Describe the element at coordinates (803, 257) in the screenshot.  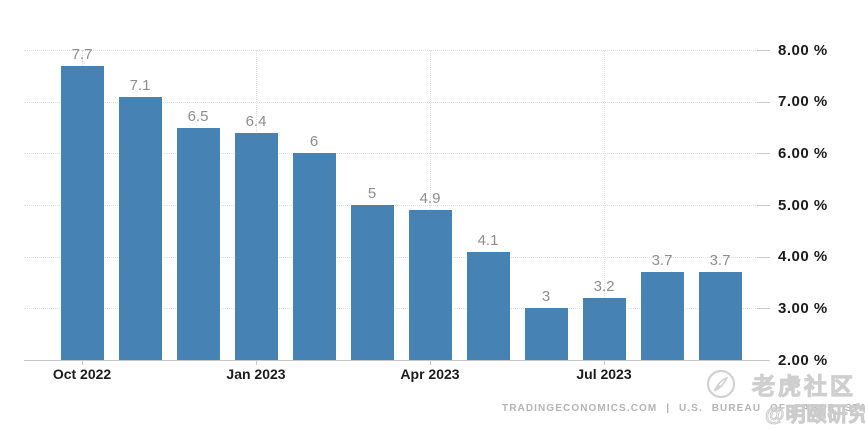
I see `y-axis-label: 4.00 %` at that location.